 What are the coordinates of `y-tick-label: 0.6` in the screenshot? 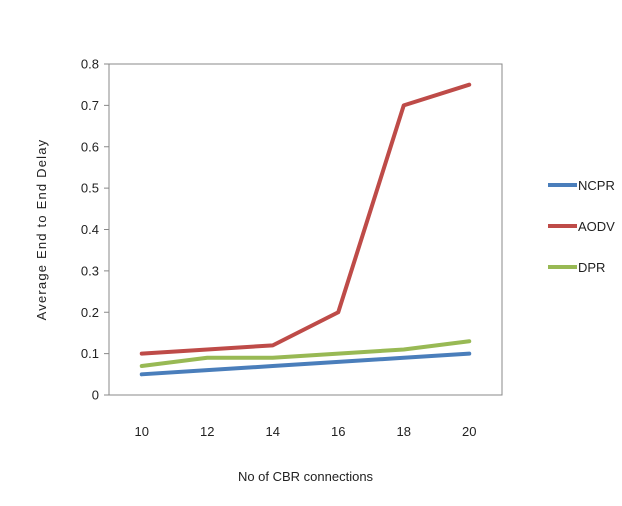 It's located at (90, 146).